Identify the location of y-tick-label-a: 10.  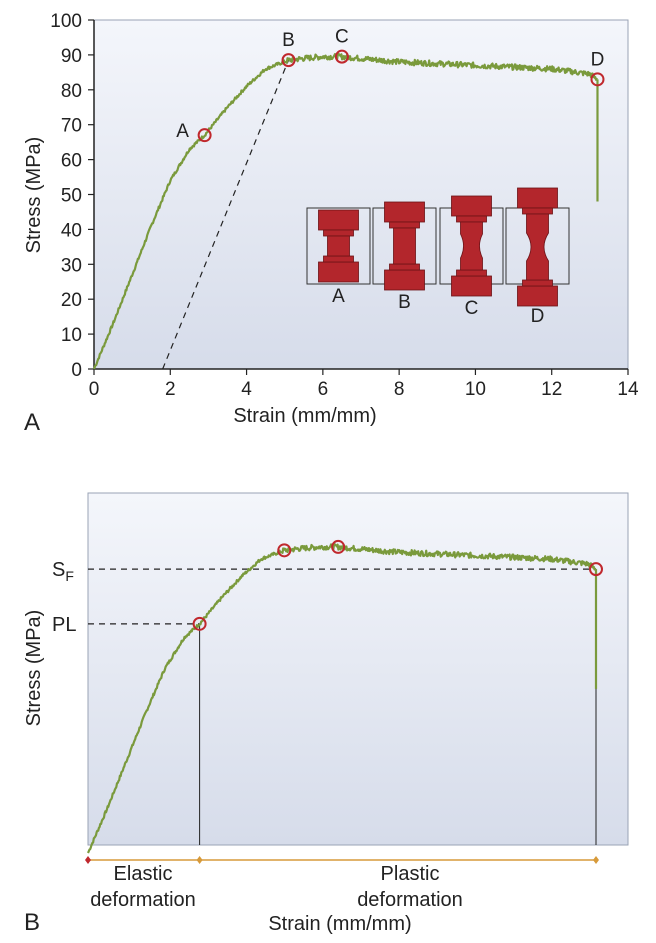
(71, 335).